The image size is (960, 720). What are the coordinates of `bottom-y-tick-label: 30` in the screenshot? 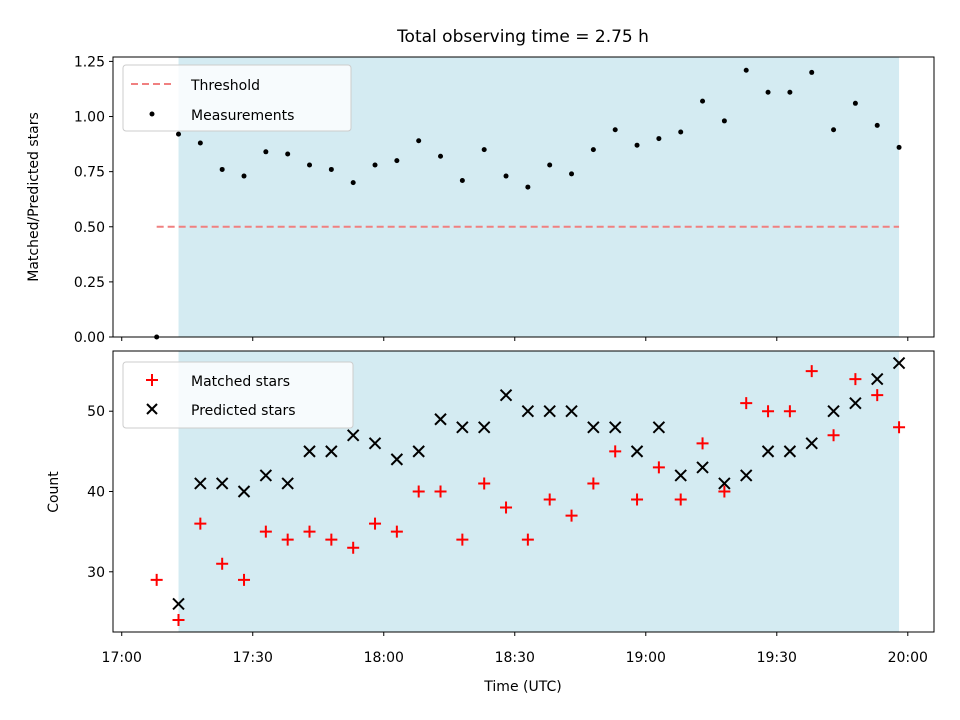 It's located at (96, 573).